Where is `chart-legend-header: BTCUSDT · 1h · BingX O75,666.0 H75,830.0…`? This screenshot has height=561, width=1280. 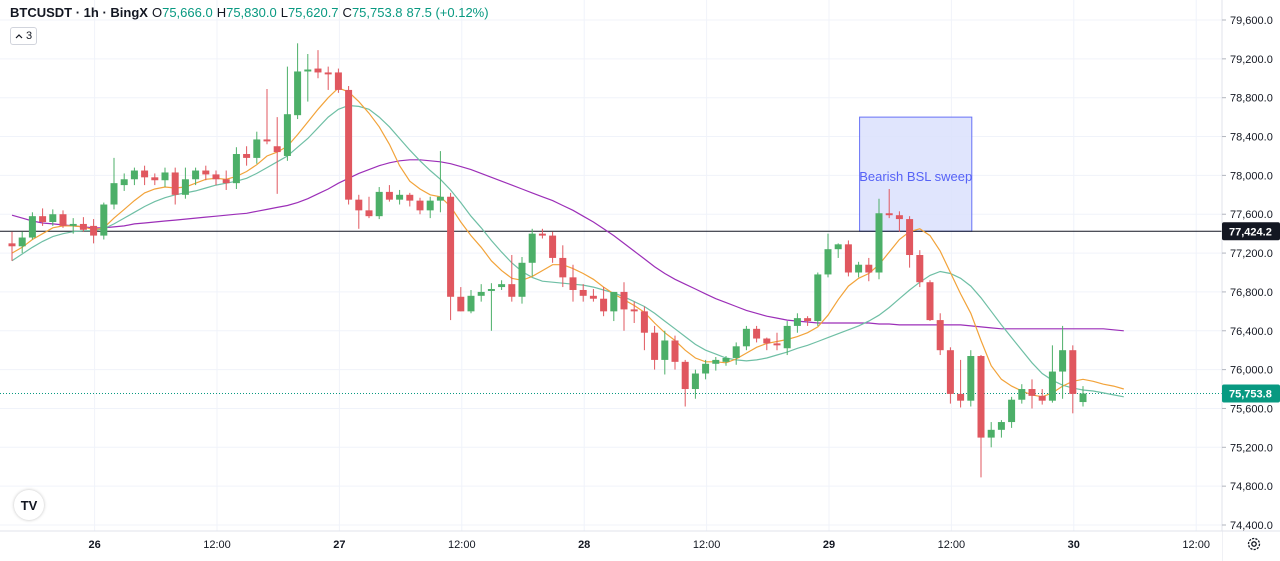
chart-legend-header: BTCUSDT · 1h · BingX O75,666.0 H75,830.0… is located at coordinates (249, 12).